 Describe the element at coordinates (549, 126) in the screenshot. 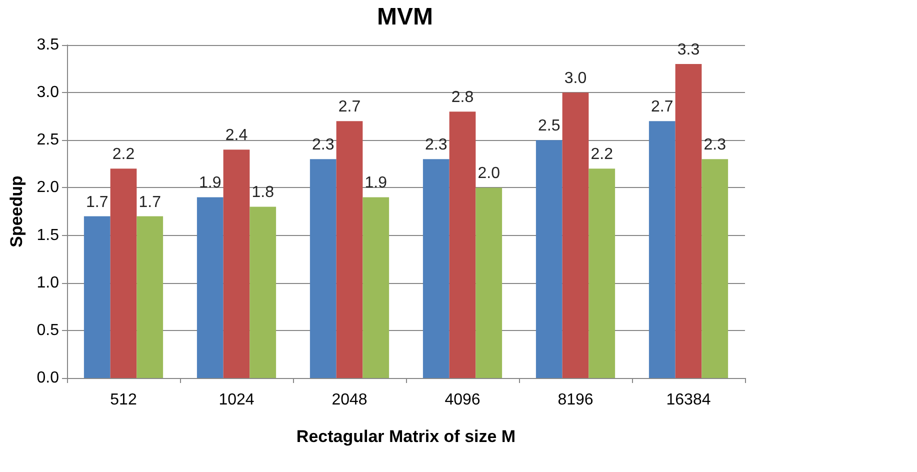

I see `data-label: 2.5` at that location.